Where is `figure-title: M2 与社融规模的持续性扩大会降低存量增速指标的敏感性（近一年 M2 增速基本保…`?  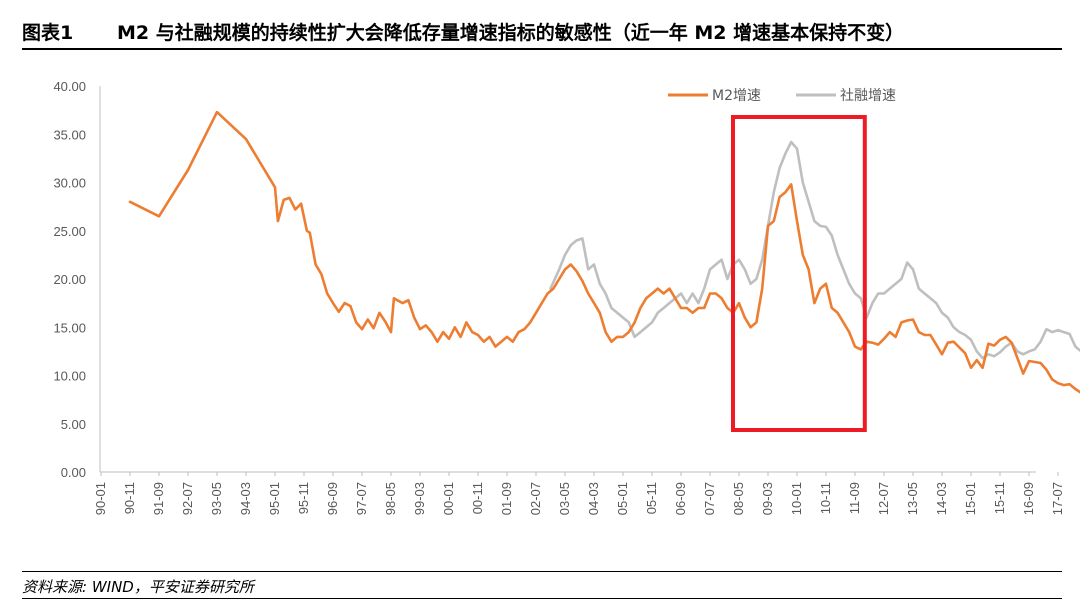 figure-title: M2 与社融规模的持续性扩大会降低存量增速指标的敏感性（近一年 M2 增速基本保… is located at coordinates (511, 33).